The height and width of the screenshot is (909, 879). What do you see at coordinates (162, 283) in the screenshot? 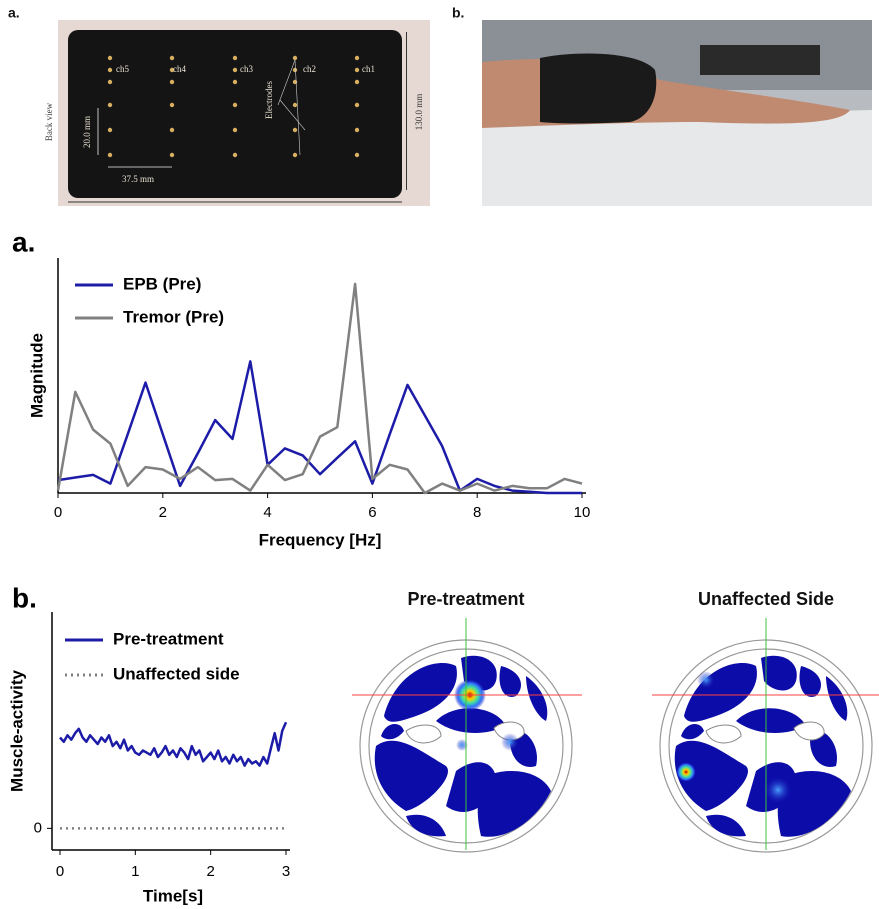
I see `legend-label: EPB (Pre)` at bounding box center [162, 283].